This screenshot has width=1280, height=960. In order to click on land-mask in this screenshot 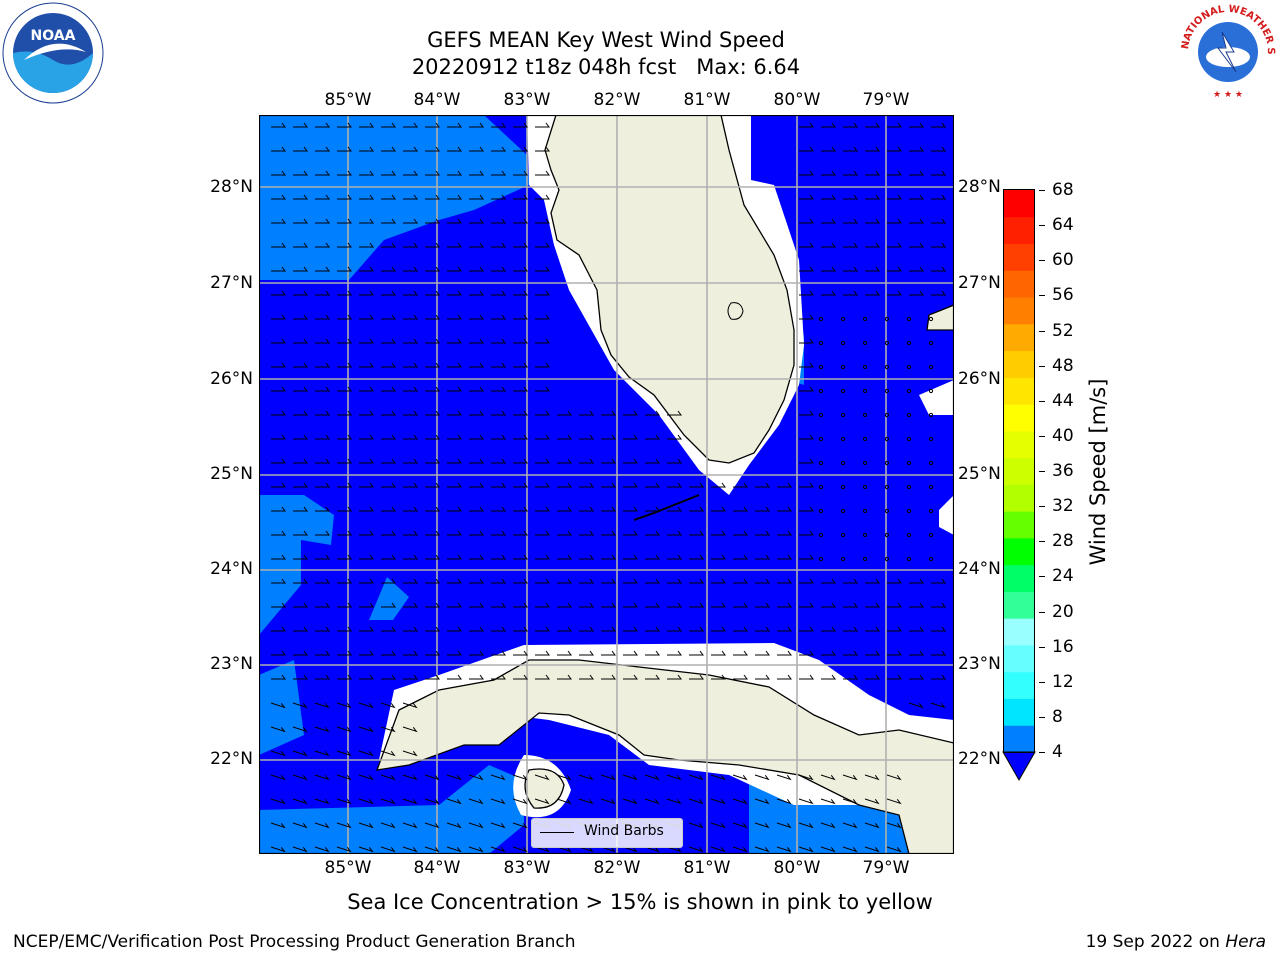, I will do `click(946, 515)`.